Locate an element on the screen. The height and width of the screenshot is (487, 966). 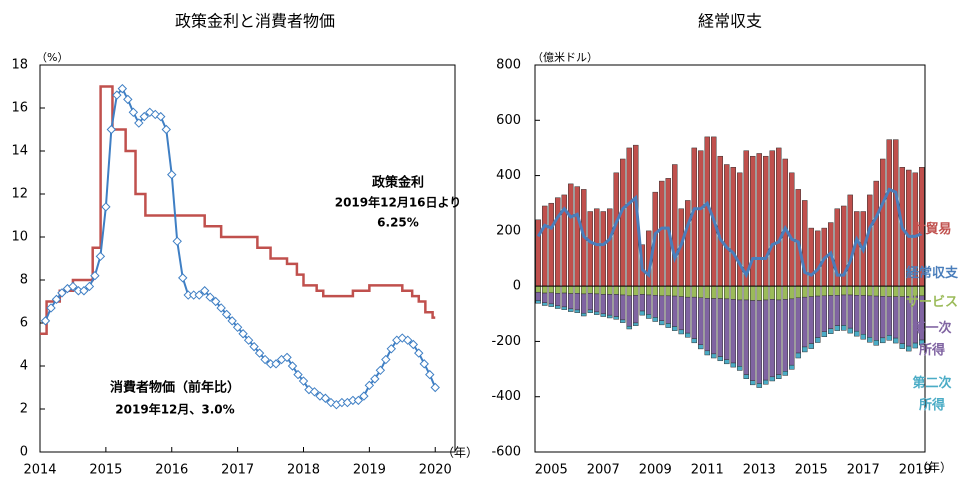
x-tick-label: 2007 is located at coordinates (603, 470).